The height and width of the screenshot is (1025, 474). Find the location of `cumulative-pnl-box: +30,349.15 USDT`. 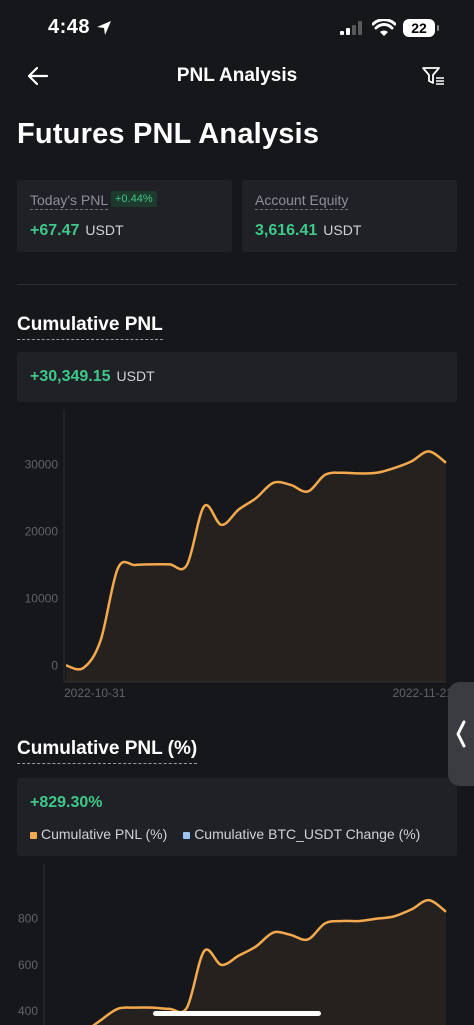

cumulative-pnl-box: +30,349.15 USDT is located at coordinates (237, 377).